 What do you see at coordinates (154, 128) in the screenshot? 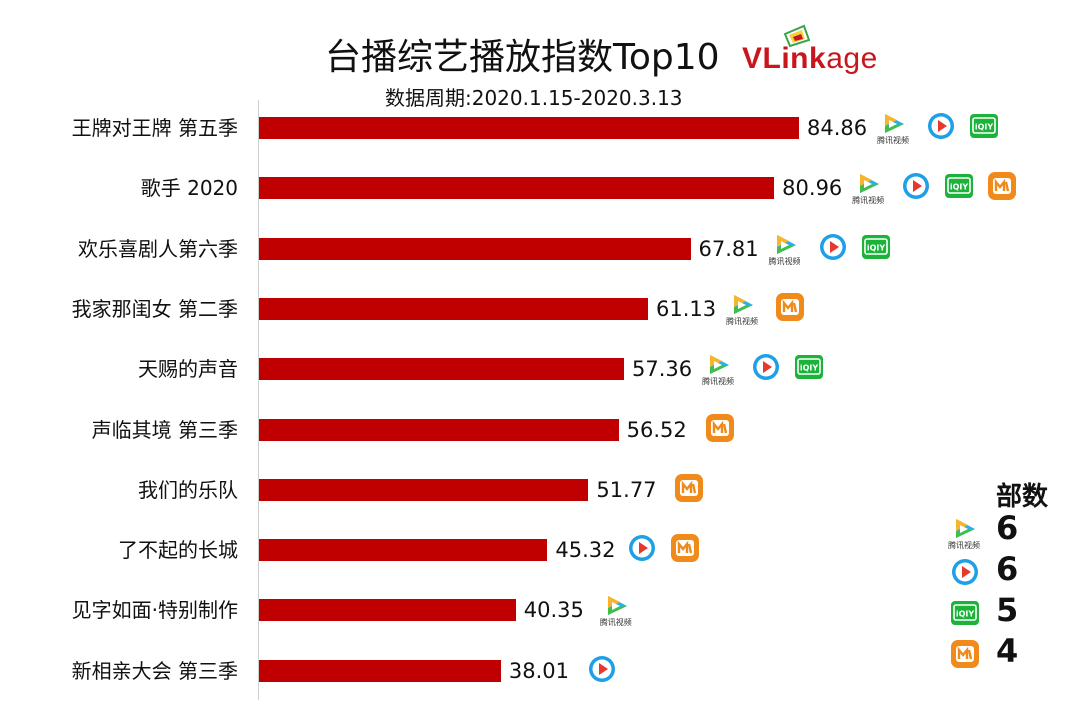
I see `category-label: 王牌对王牌 第五季` at bounding box center [154, 128].